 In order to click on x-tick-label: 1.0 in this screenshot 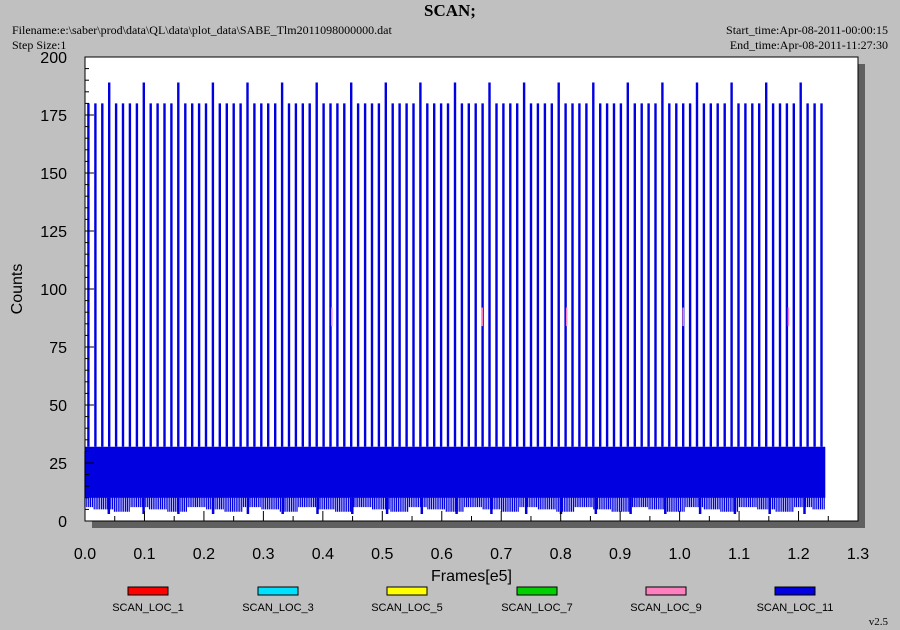, I will do `click(679, 554)`.